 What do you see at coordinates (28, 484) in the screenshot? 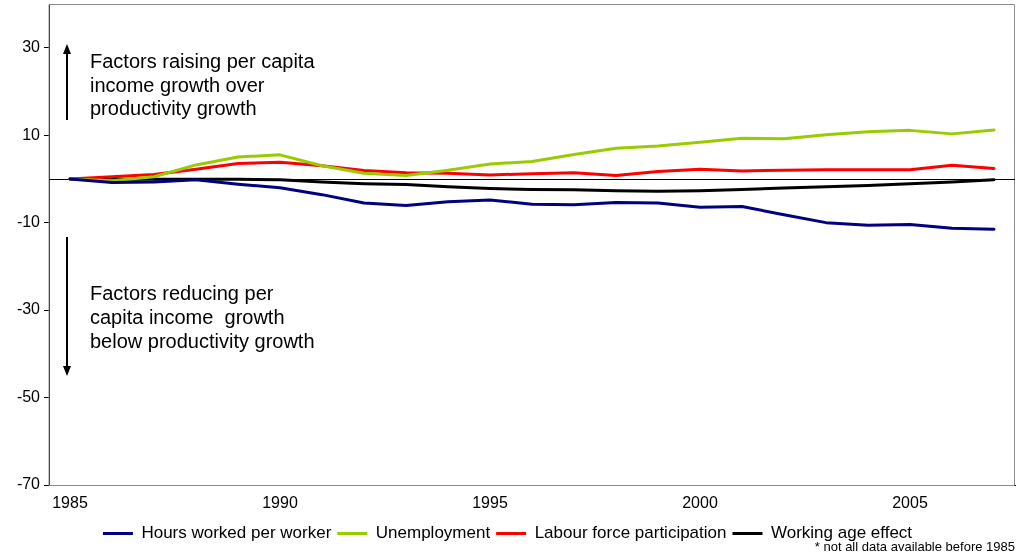
I see `y-tick-label: -70` at bounding box center [28, 484].